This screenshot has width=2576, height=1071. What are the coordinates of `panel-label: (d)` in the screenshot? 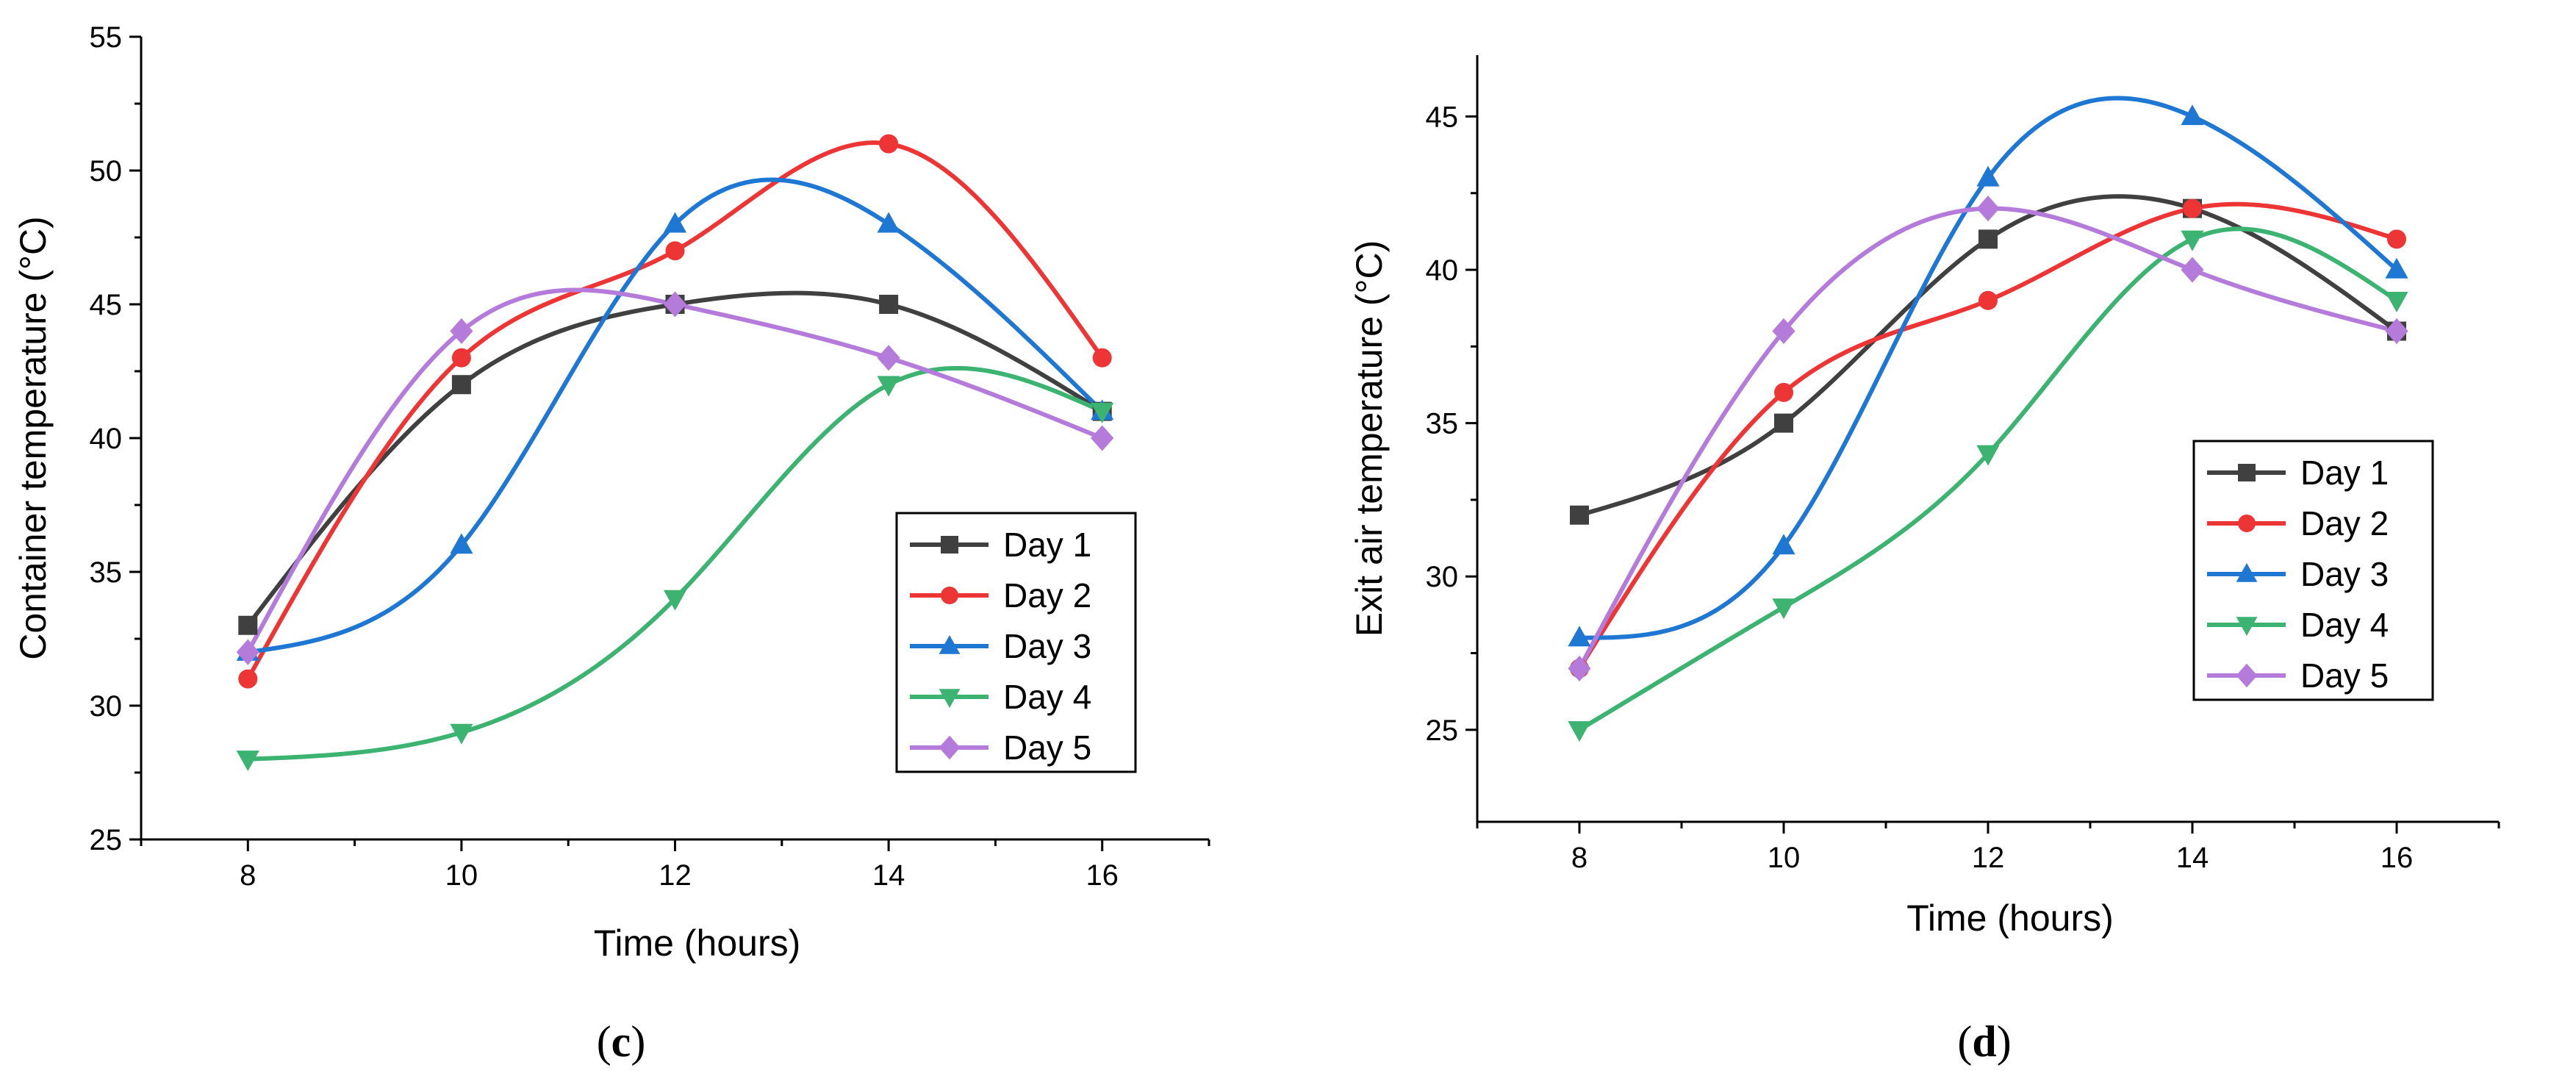 It's located at (1984, 1041).